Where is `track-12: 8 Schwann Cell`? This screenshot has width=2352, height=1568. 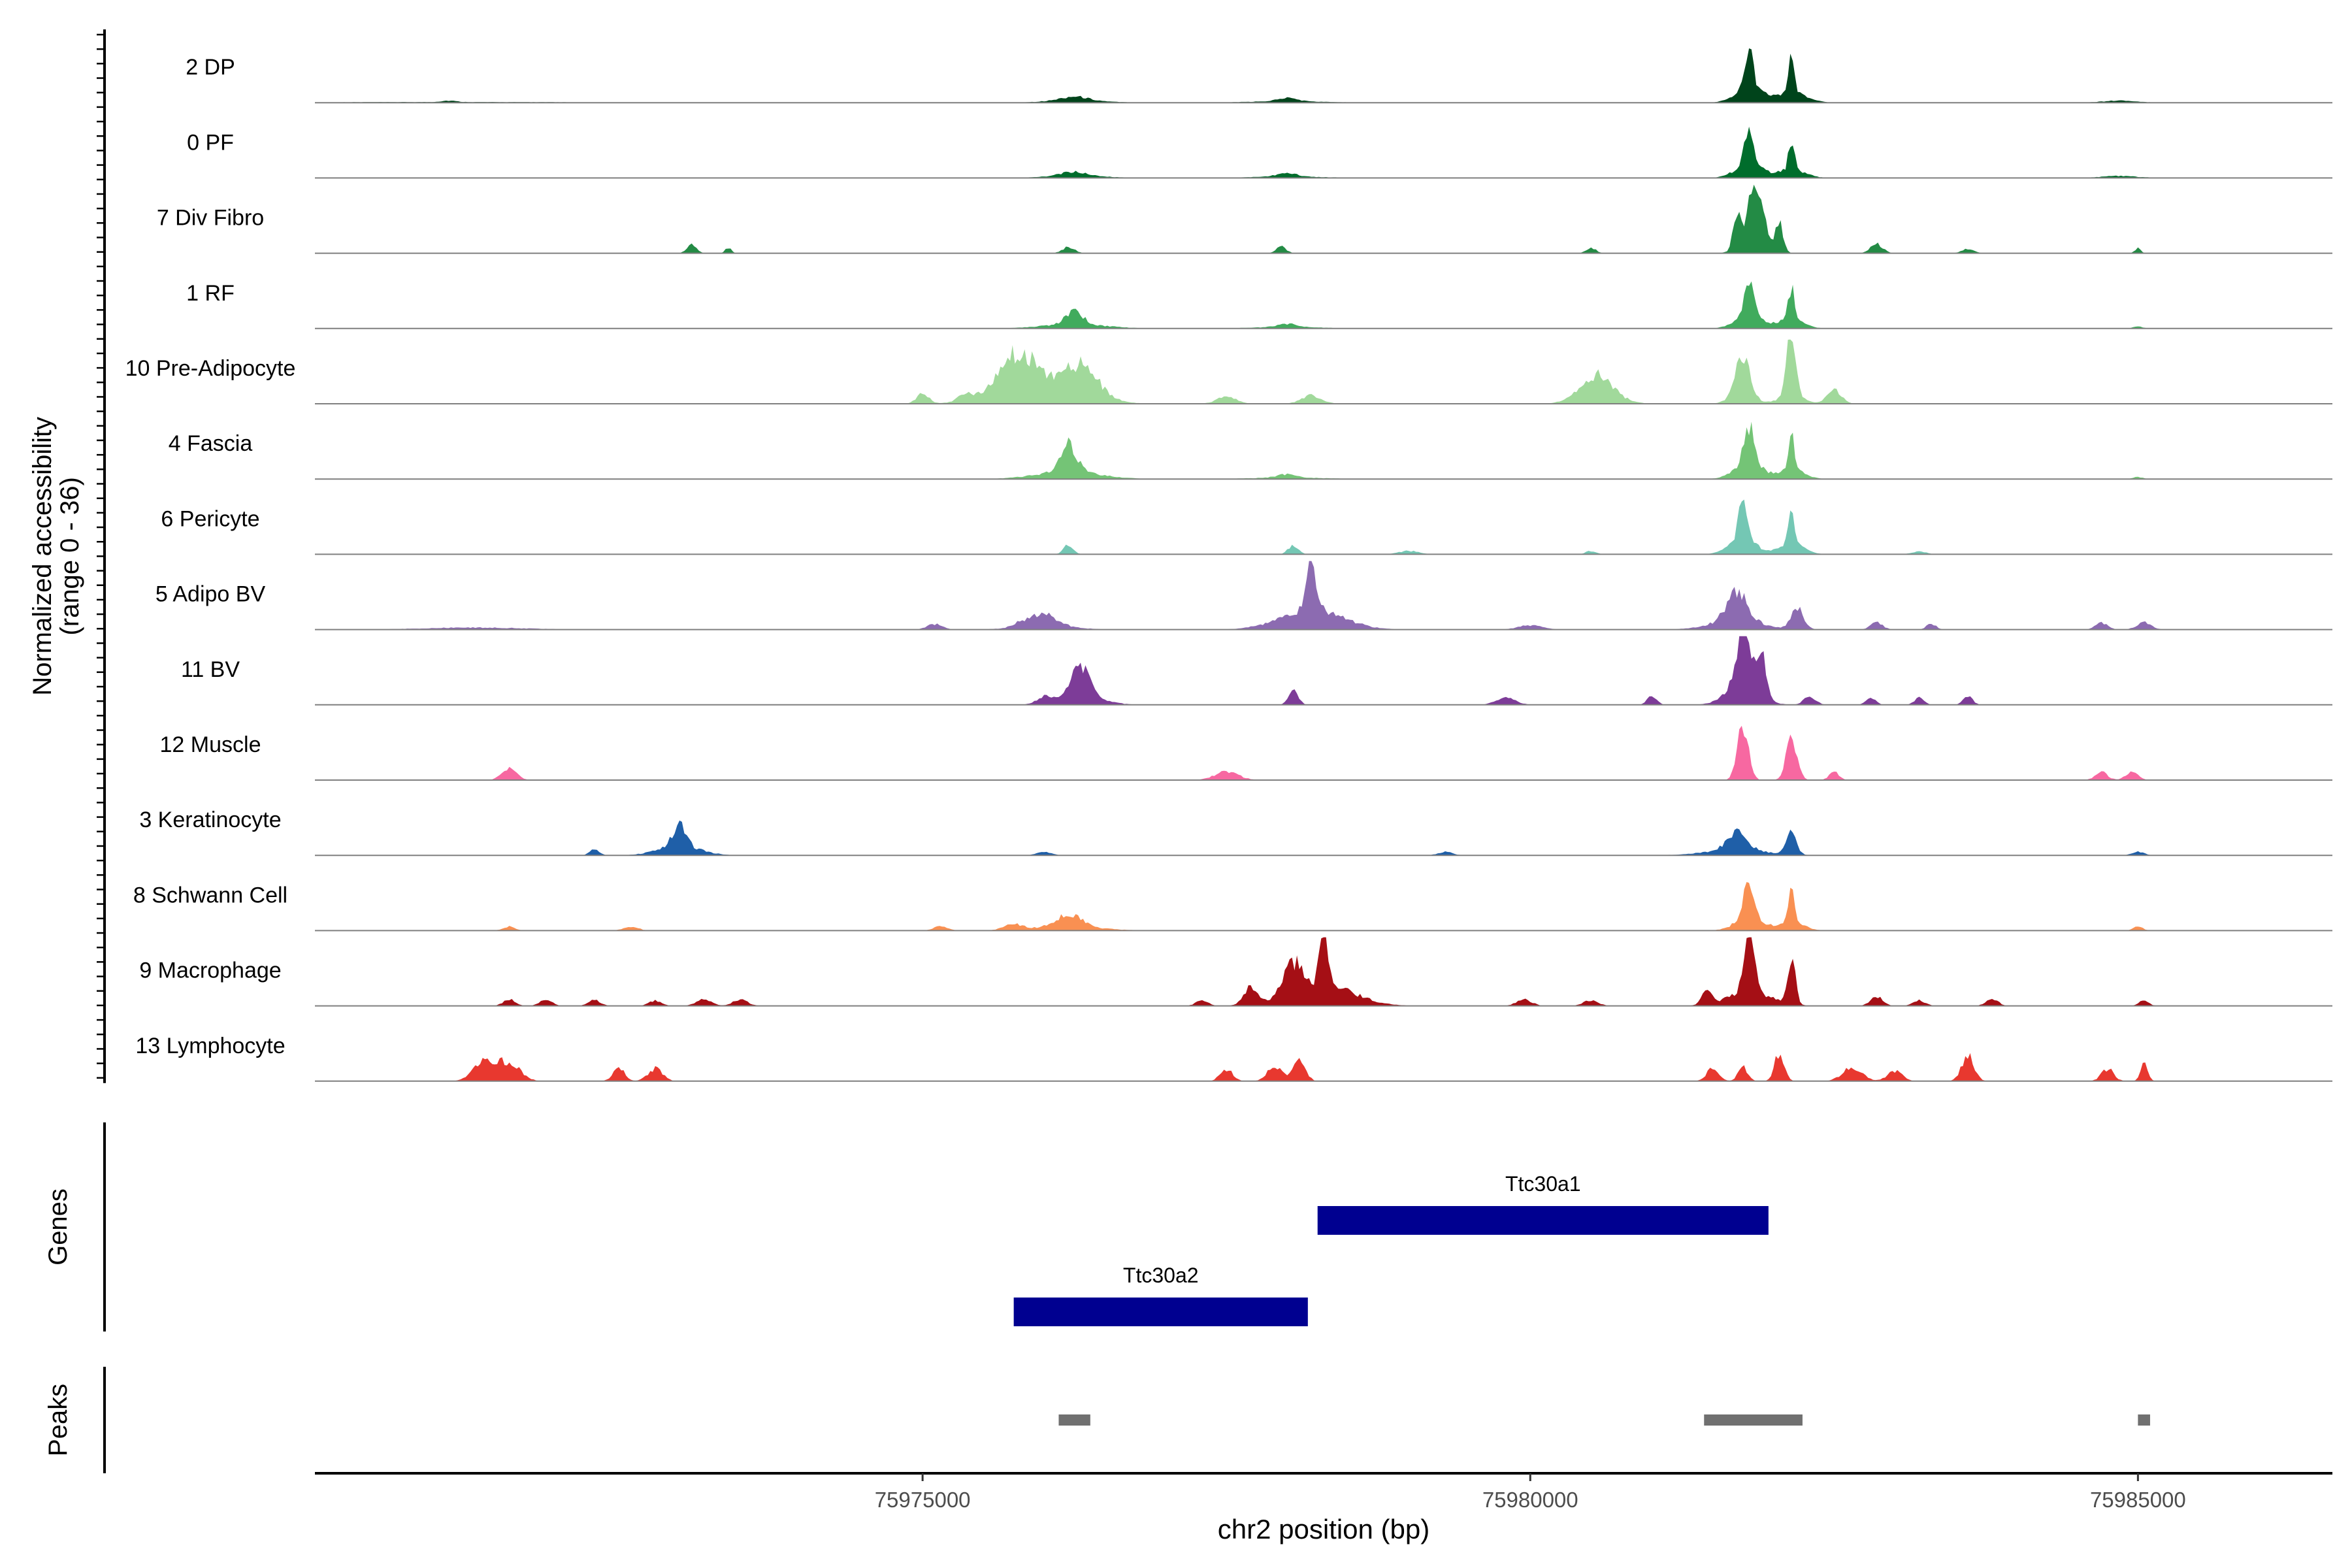 track-12: 8 Schwann Cell is located at coordinates (1232, 907).